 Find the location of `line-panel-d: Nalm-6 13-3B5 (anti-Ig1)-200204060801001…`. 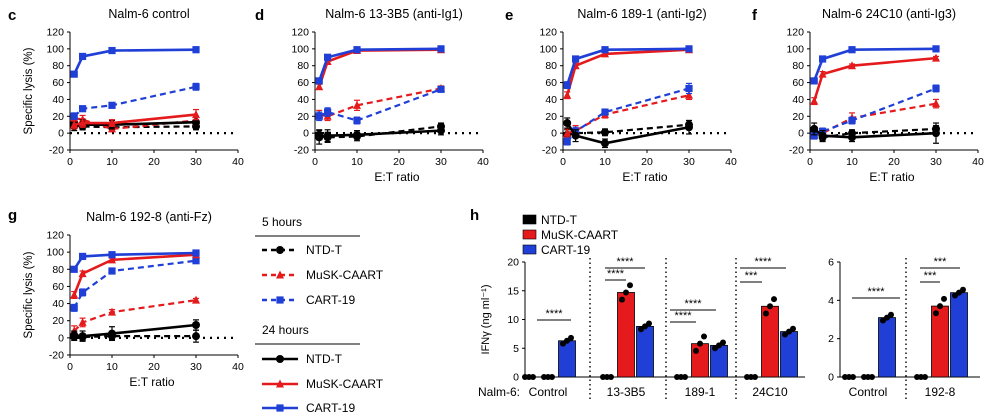

line-panel-d: Nalm-6 13-3B5 (anti-Ig1)-200204060801001… is located at coordinates (390, 95).